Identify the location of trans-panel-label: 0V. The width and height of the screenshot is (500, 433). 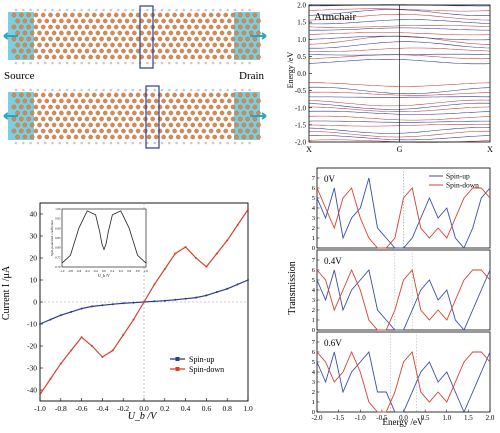
(330, 179).